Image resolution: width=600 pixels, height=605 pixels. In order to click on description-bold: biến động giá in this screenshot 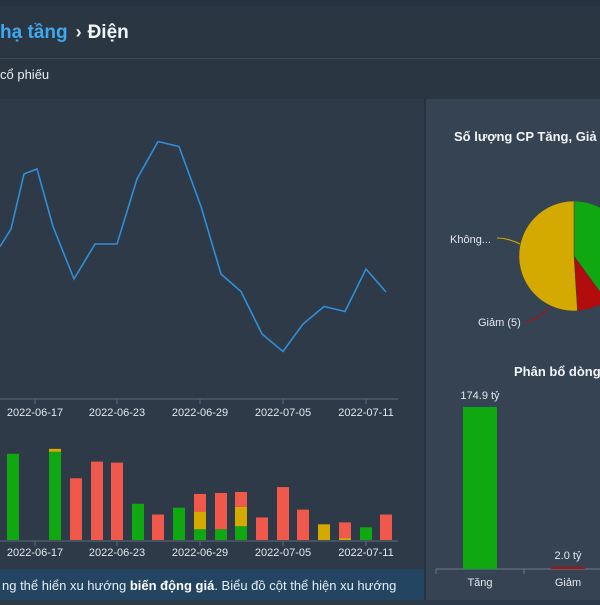, I will do `click(172, 585)`.